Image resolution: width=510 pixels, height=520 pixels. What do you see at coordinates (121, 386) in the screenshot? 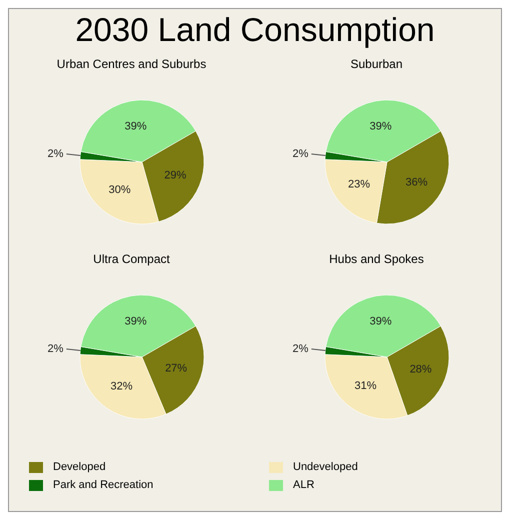
I see `data-label: 32%` at bounding box center [121, 386].